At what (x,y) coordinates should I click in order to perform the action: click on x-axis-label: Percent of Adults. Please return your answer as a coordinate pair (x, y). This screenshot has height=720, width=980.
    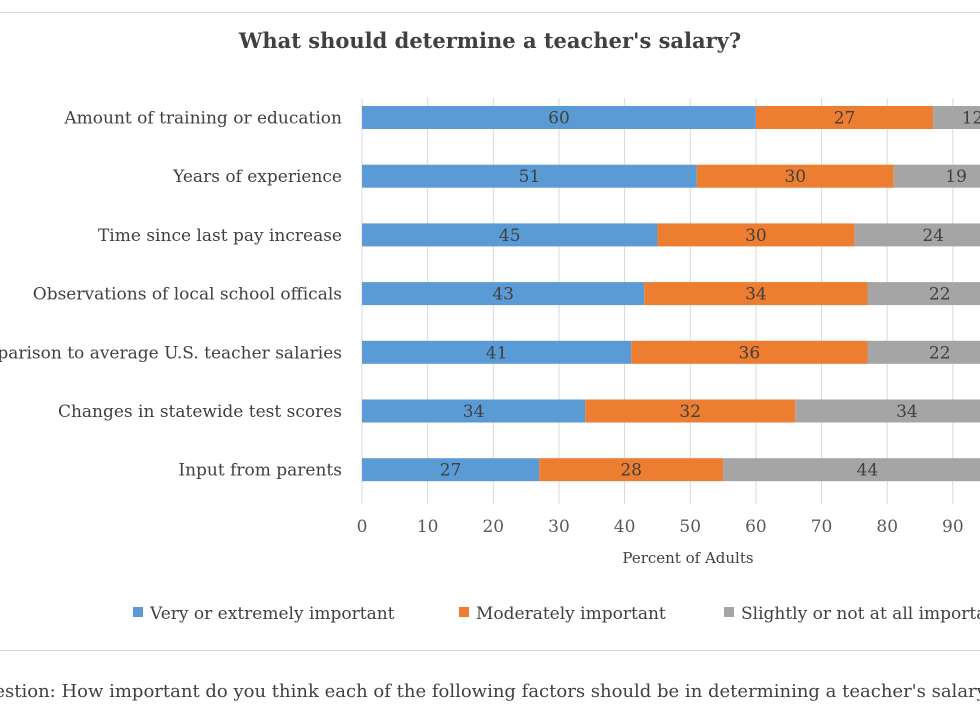
    Looking at the image, I should click on (687, 558).